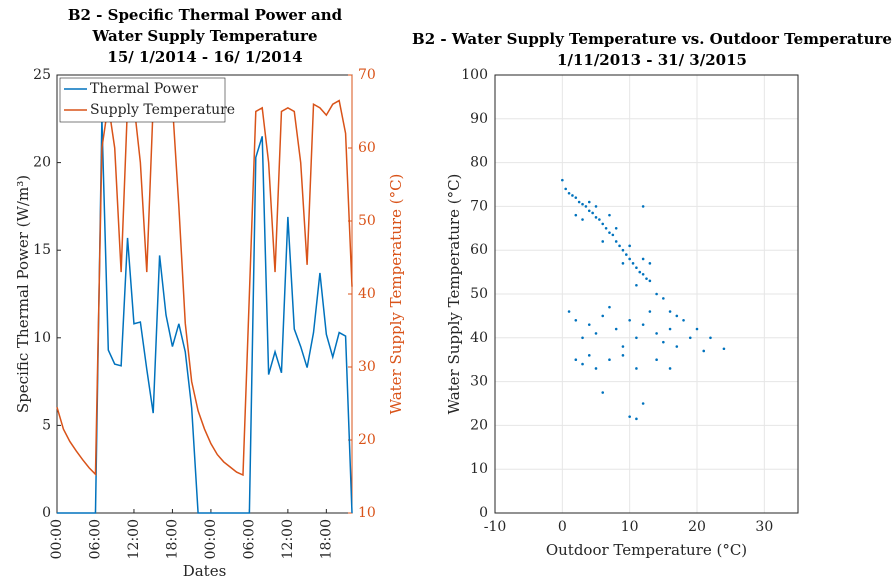  What do you see at coordinates (95, 539) in the screenshot?
I see `x-tick-label: 06:00` at bounding box center [95, 539].